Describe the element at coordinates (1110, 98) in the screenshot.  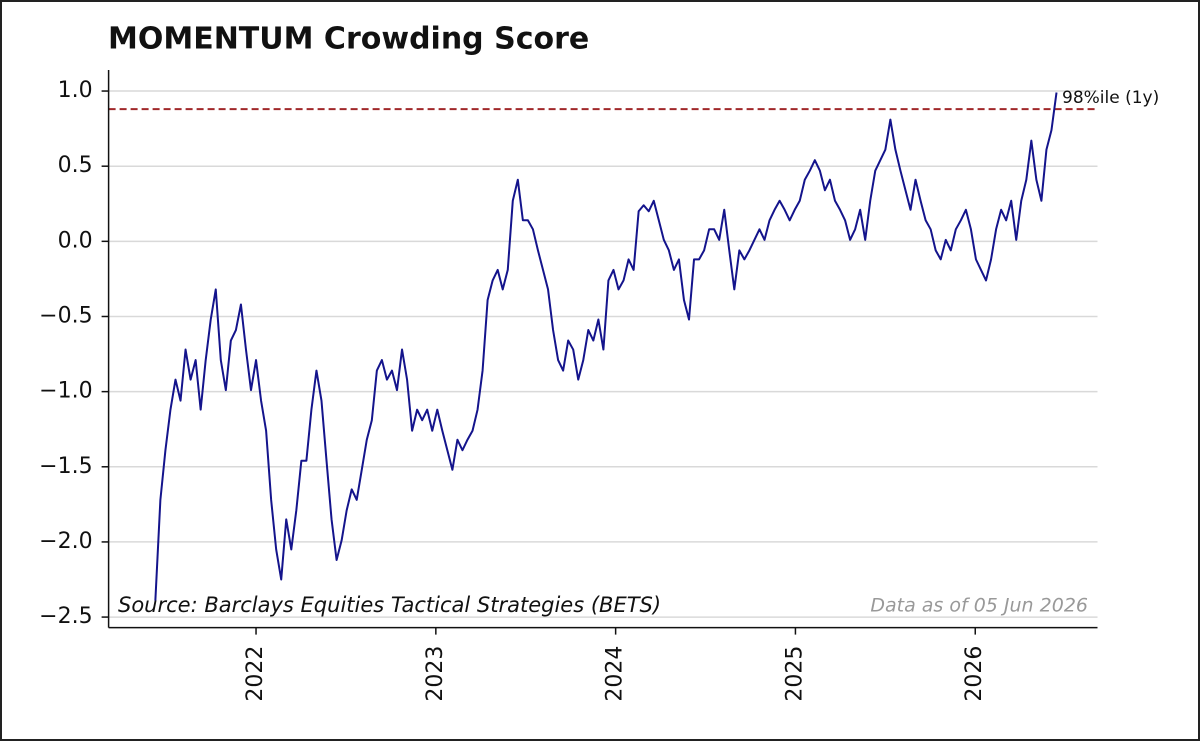
I see `reference-label: 98%ile (1y)` at that location.